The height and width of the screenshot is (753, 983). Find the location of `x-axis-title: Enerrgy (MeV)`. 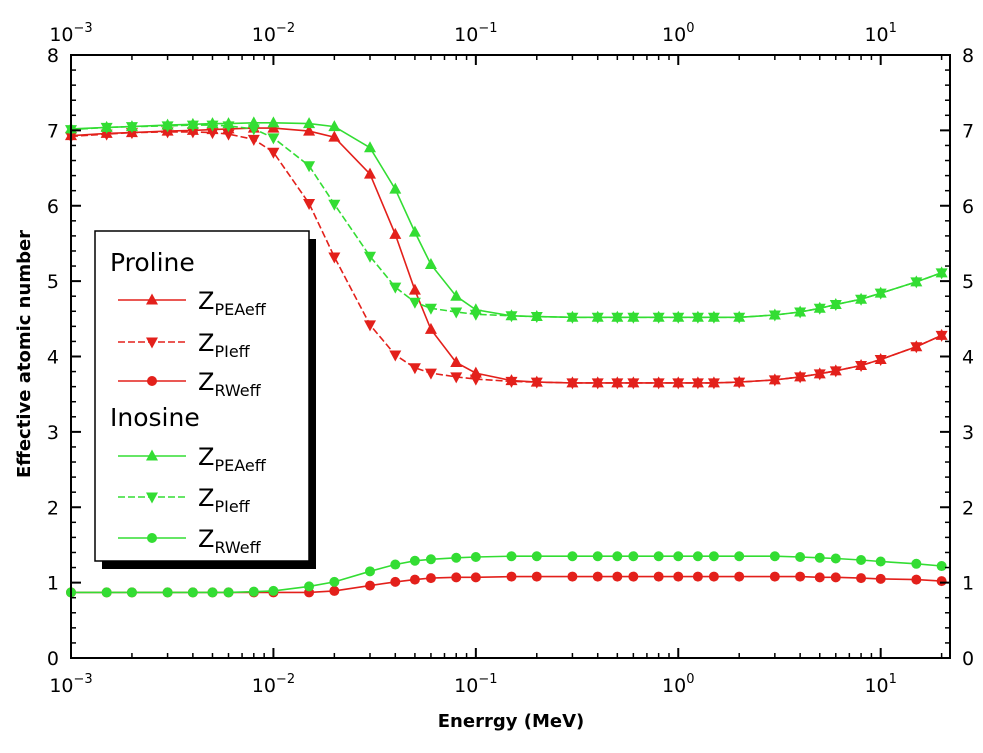

x-axis-title: Enerrgy (MeV) is located at coordinates (511, 721).